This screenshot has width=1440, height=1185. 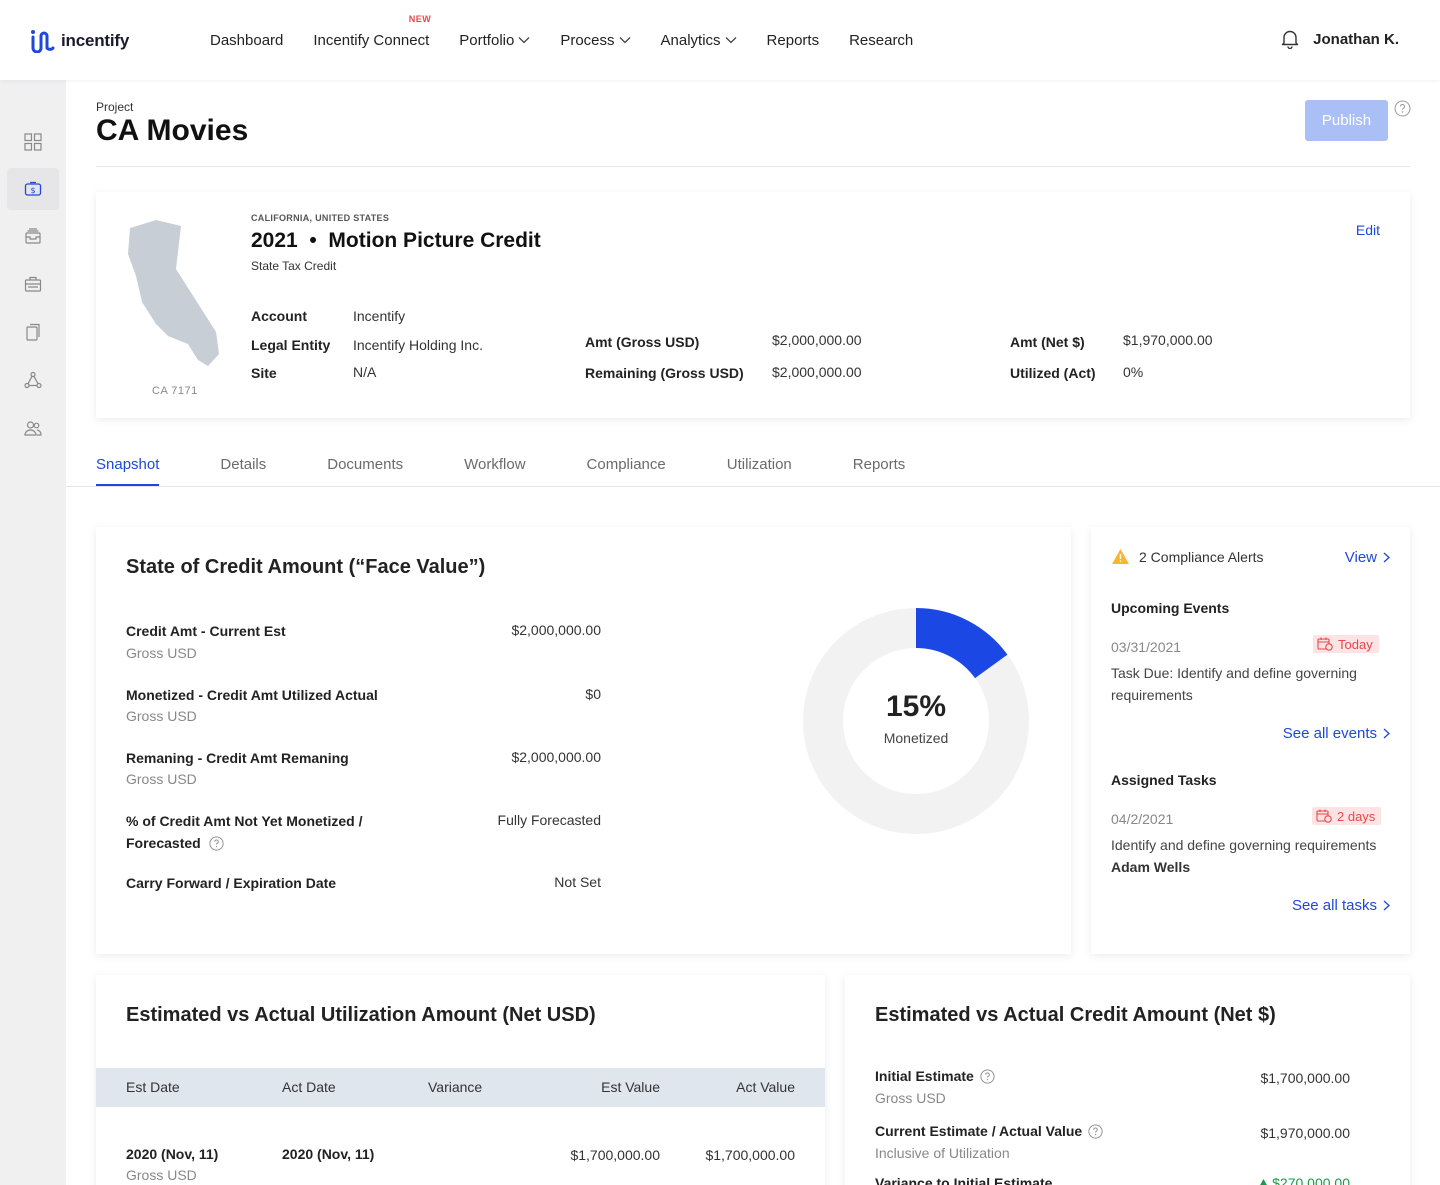 What do you see at coordinates (1187, 556) in the screenshot?
I see `compliance-alerts: 2 Compliance Alerts` at bounding box center [1187, 556].